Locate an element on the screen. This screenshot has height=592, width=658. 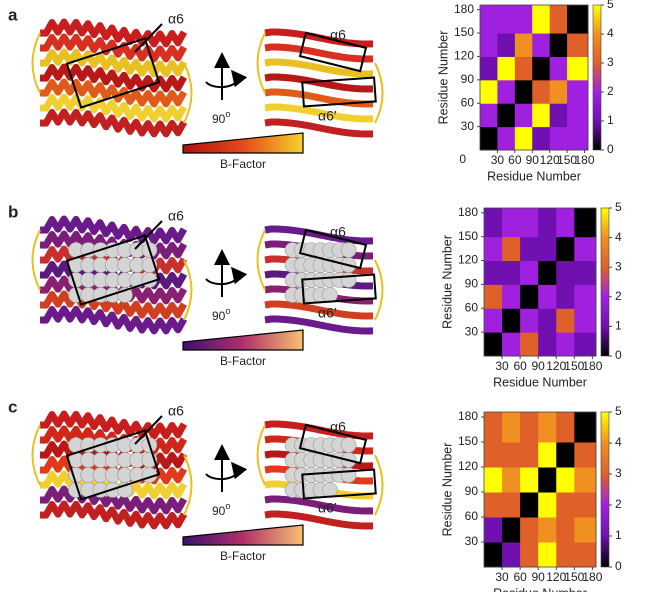
x-tick-label: 30 is located at coordinates (498, 160).